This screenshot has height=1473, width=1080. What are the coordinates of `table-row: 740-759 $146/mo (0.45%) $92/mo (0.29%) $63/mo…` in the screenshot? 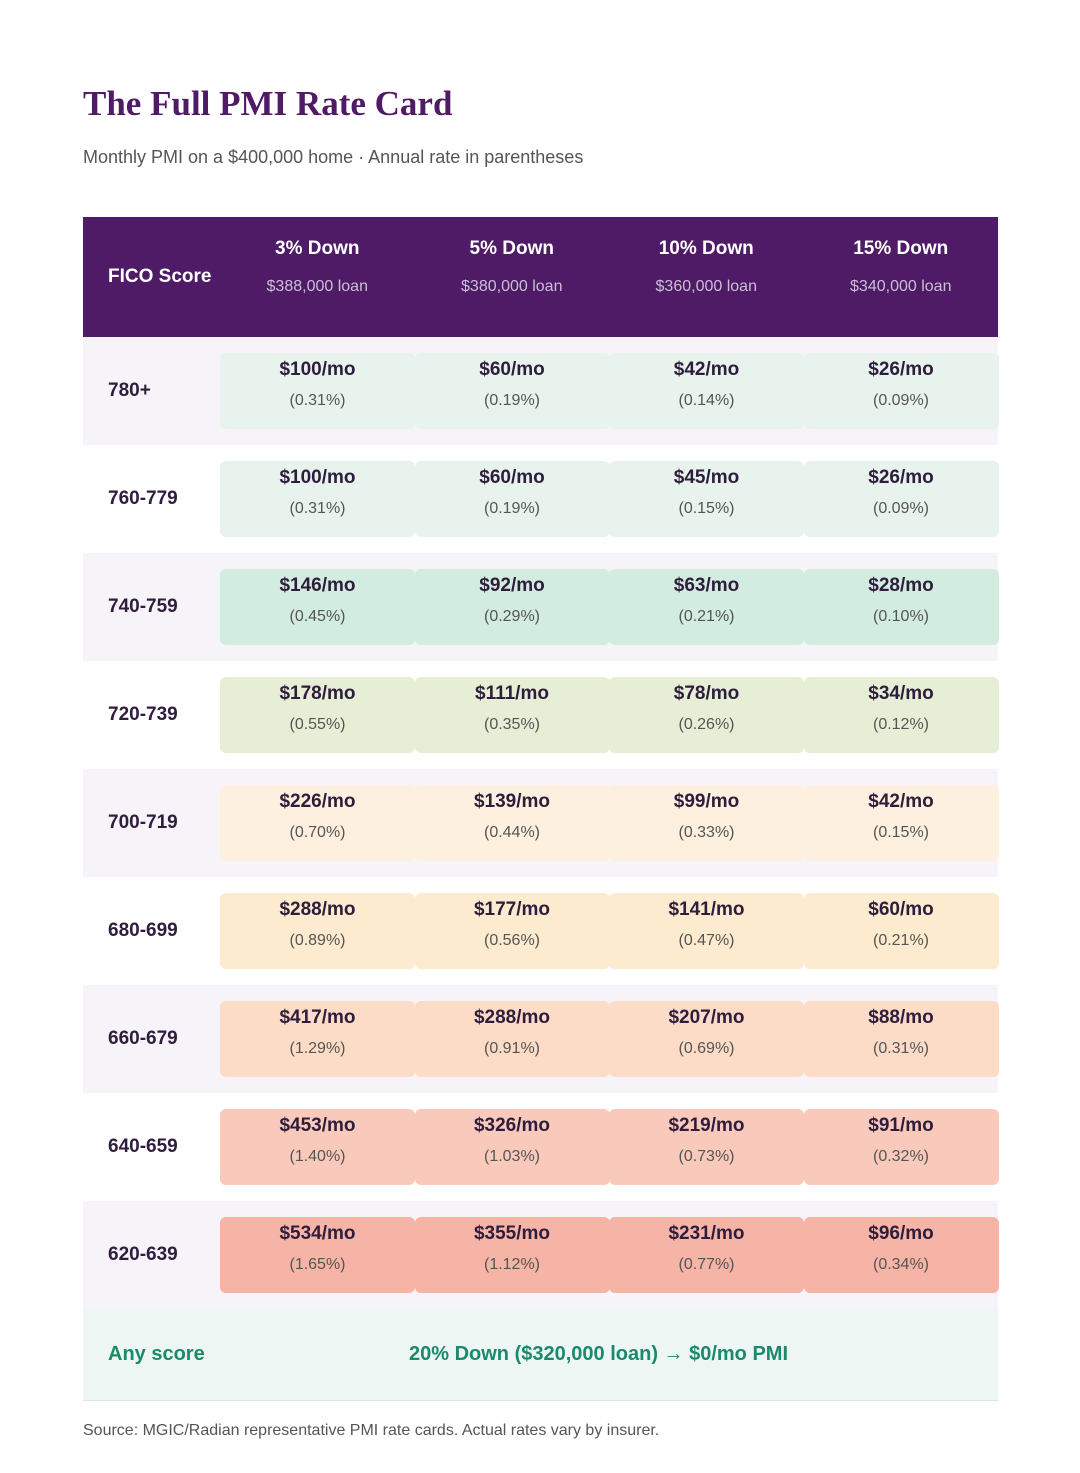 It's located at (541, 607).